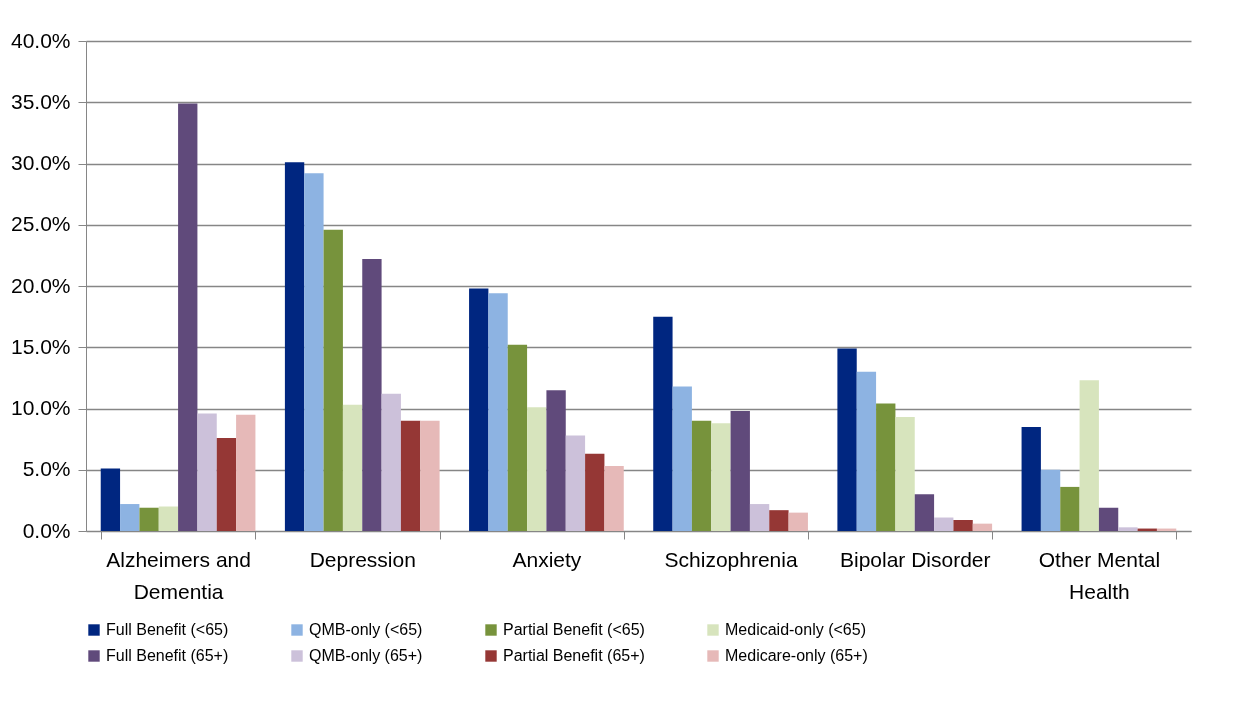 The height and width of the screenshot is (723, 1248). Describe the element at coordinates (40, 101) in the screenshot. I see `y-tick-label: 35.0%` at that location.